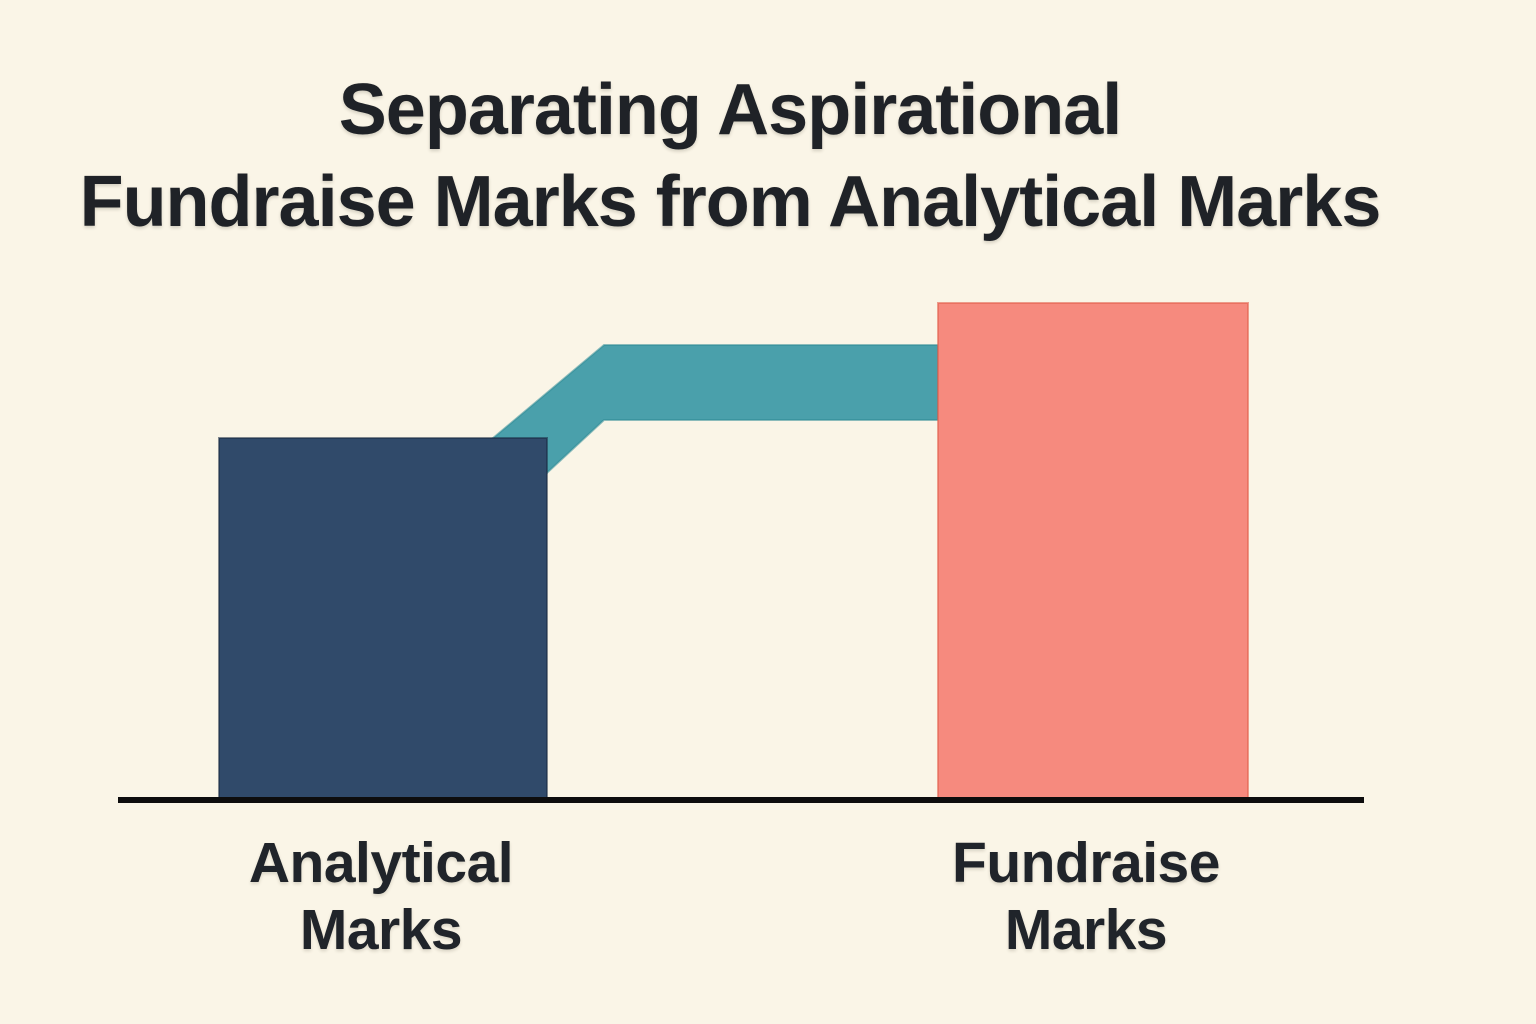  I want to click on analytical-bar, so click(383, 618).